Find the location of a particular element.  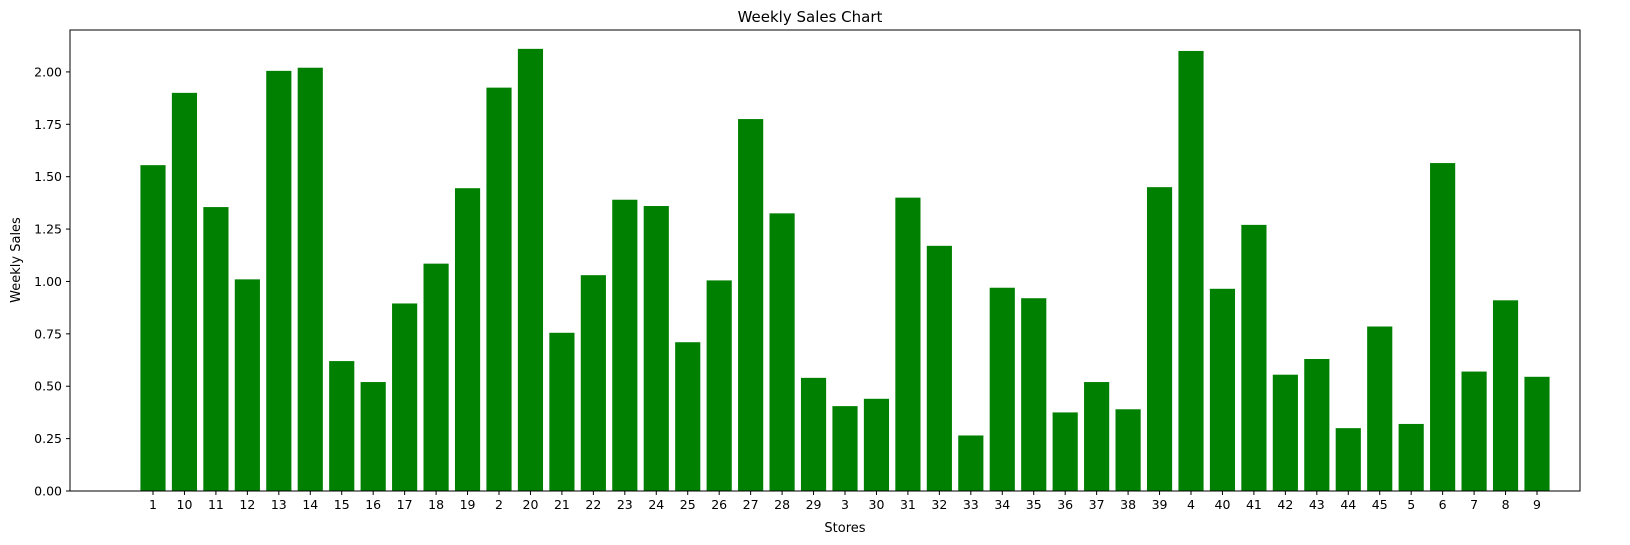

x-tick-label: 8 is located at coordinates (1506, 504).